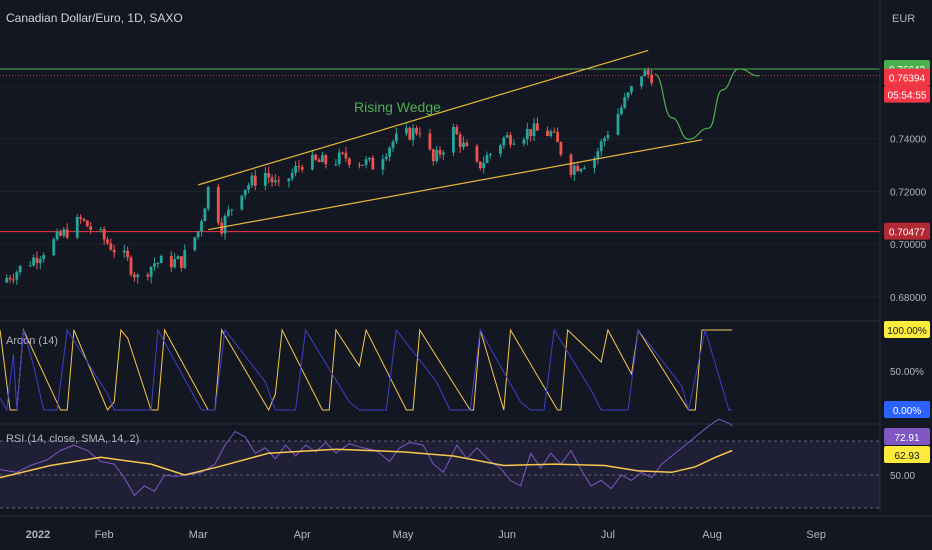 The height and width of the screenshot is (550, 932). What do you see at coordinates (707, 104) in the screenshot?
I see `projection-path` at bounding box center [707, 104].